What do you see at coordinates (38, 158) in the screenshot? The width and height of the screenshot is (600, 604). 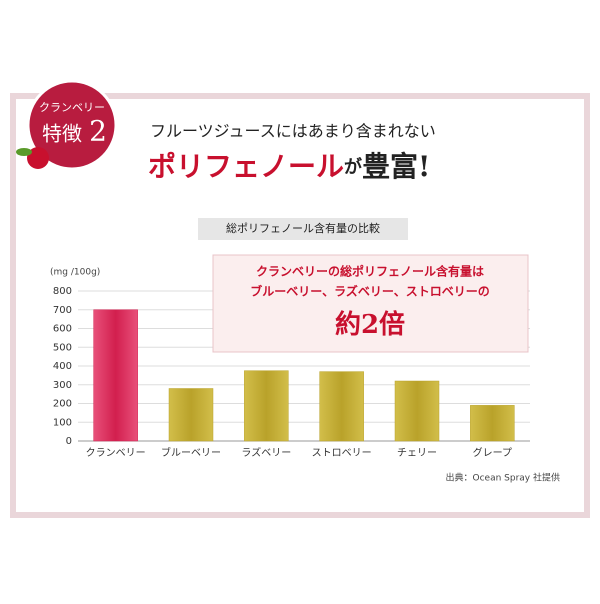 I see `berry-icon` at bounding box center [38, 158].